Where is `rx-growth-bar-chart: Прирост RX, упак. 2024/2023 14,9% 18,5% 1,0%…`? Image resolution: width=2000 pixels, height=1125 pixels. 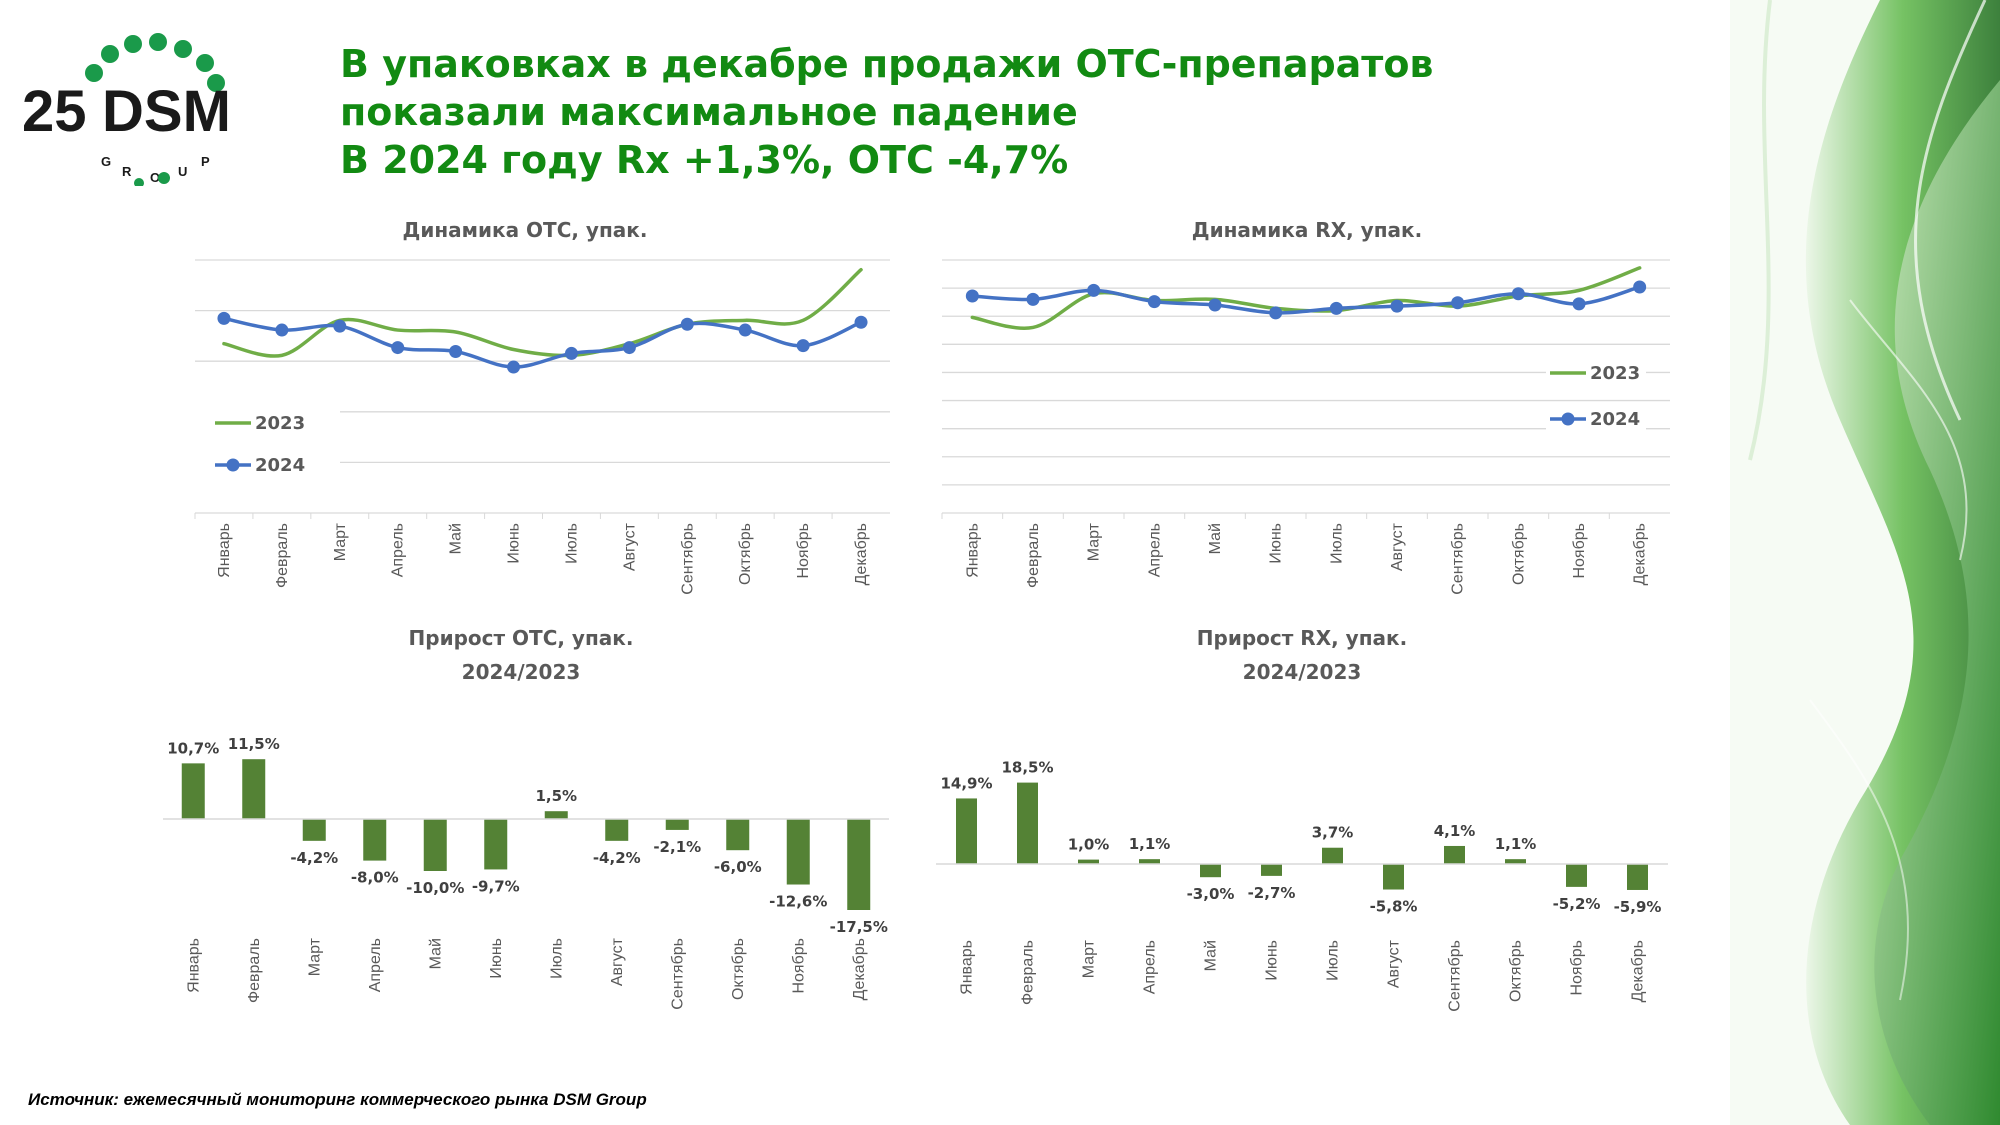
rx-growth-bar-chart: Прирост RX, упак. 2024/2023 14,9% 18,5% 1,0%… is located at coordinates (1302, 819).